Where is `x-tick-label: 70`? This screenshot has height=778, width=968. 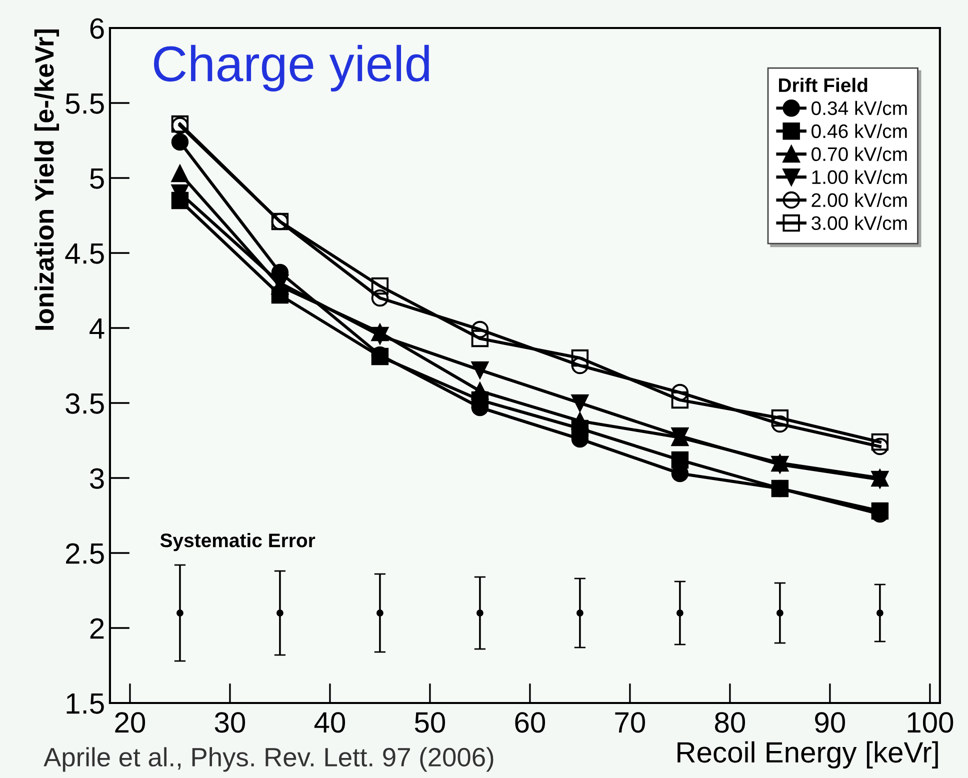 x-tick-label: 70 is located at coordinates (630, 722).